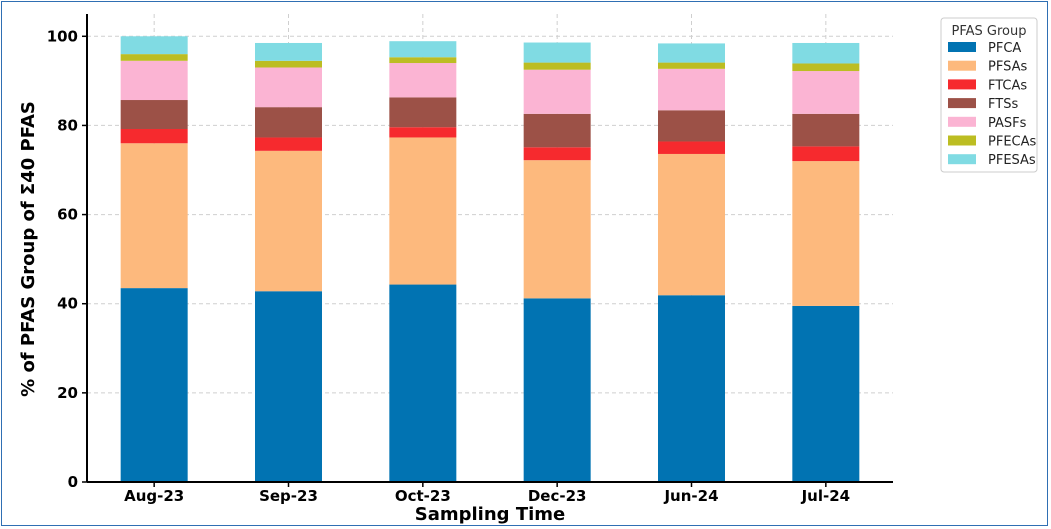  Describe the element at coordinates (28, 249) in the screenshot. I see `y-axis-title: % of PFAS Group of Σ40 PFAS` at that location.